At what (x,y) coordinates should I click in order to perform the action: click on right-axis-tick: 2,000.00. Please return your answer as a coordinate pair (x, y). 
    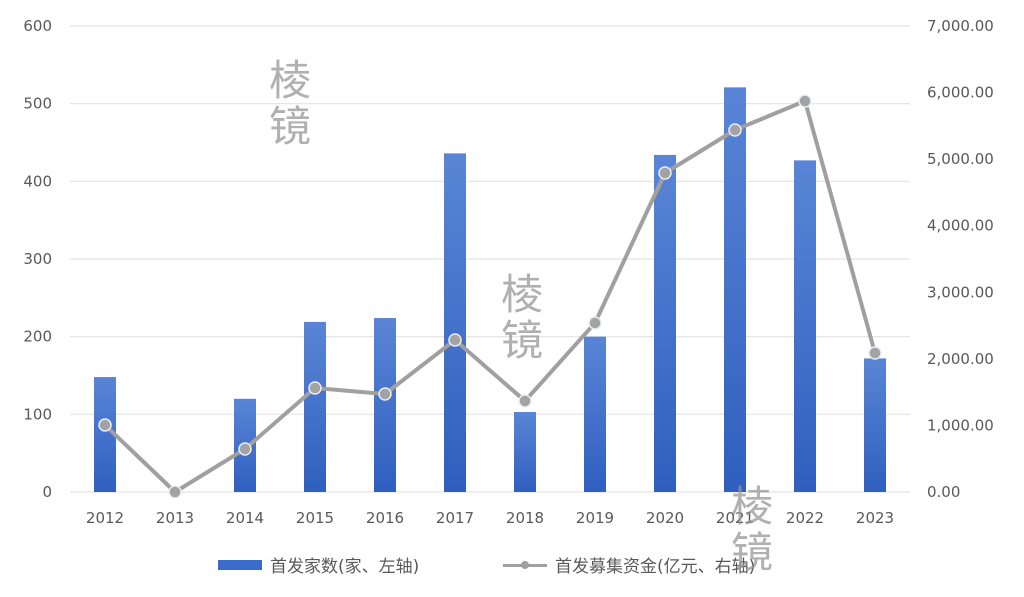
    Looking at the image, I should click on (960, 359).